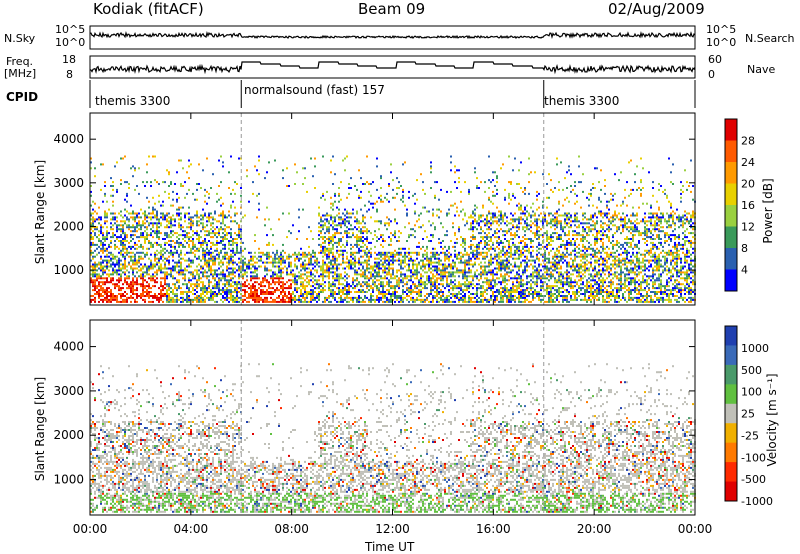 The image size is (800, 554). I want to click on freq-axis-bottom: 8, so click(69, 74).